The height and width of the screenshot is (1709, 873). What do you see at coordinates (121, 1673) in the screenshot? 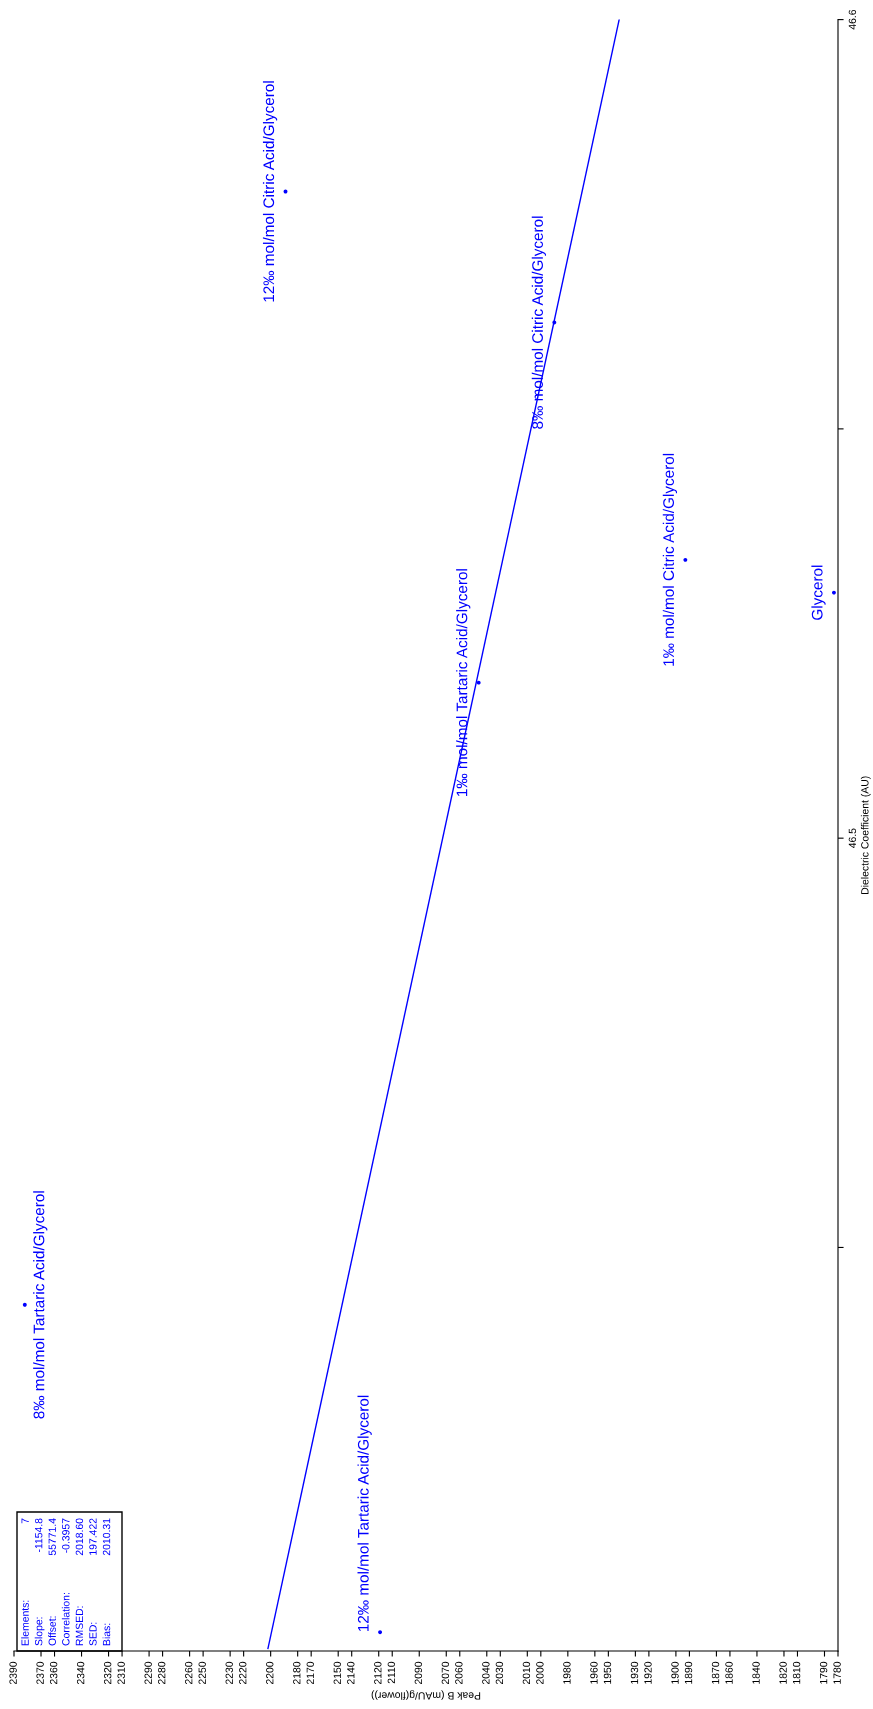
I see `x-tick-label: 2310` at bounding box center [121, 1673].